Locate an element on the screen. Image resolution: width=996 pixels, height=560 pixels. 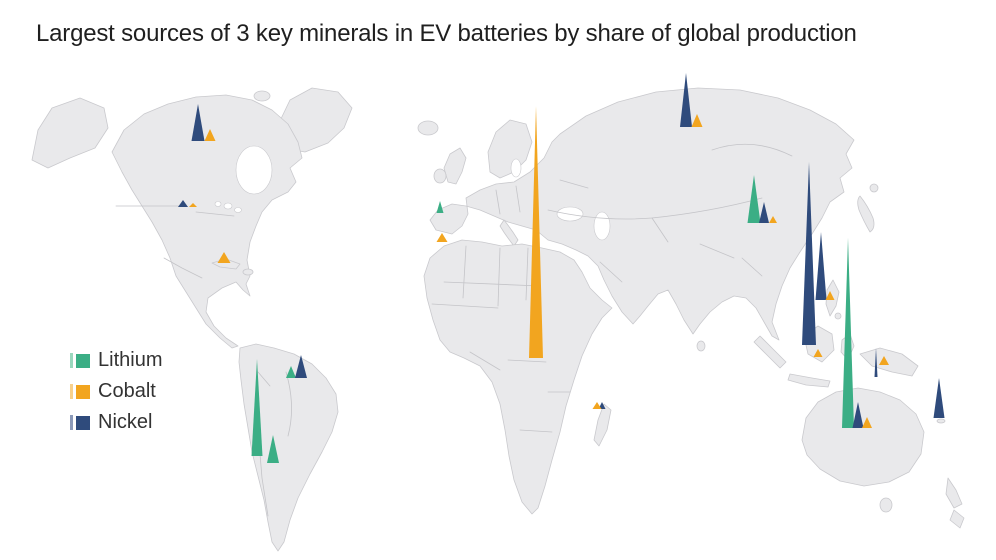
spike-canada-nickel is located at coordinates (198, 122).